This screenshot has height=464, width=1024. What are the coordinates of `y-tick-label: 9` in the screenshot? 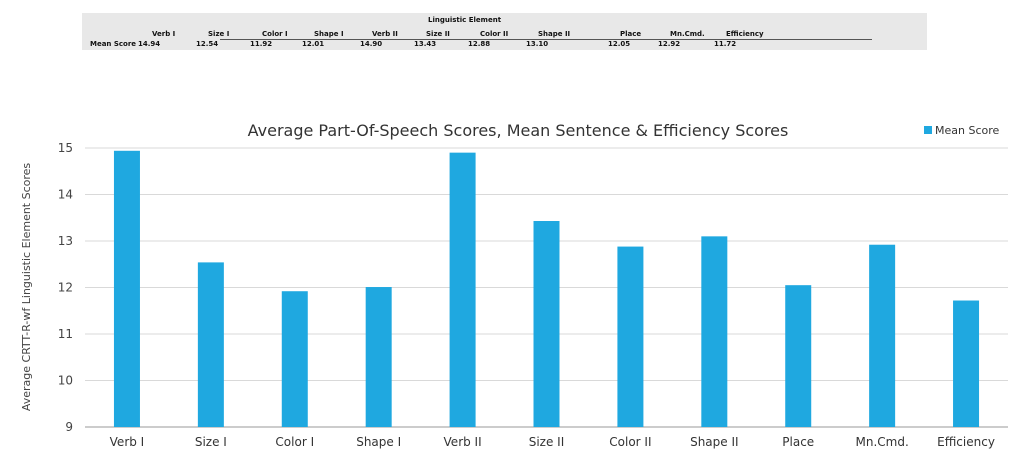 It's located at (69, 427).